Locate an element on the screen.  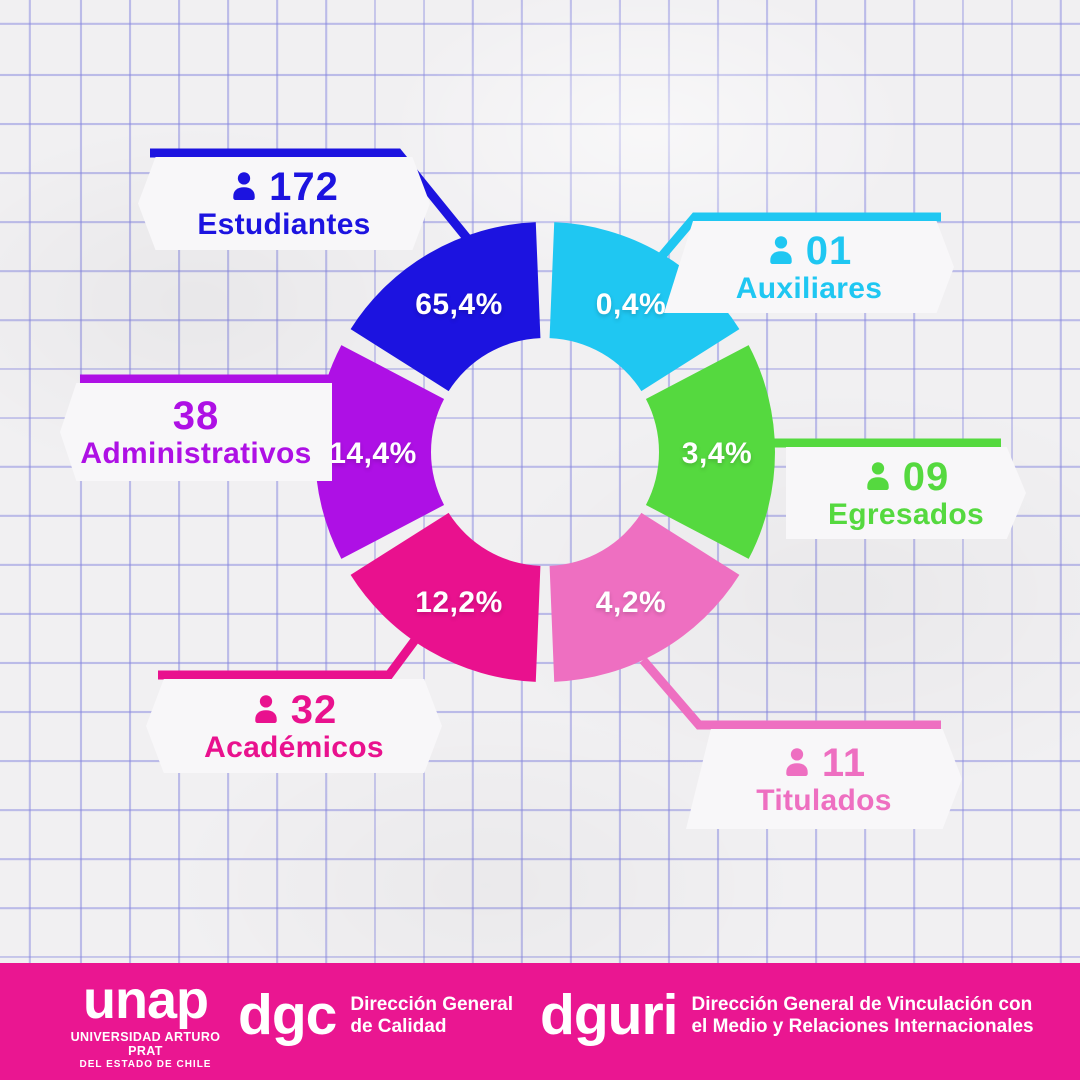
dgc-line1: Dirección General is located at coordinates (431, 1005).